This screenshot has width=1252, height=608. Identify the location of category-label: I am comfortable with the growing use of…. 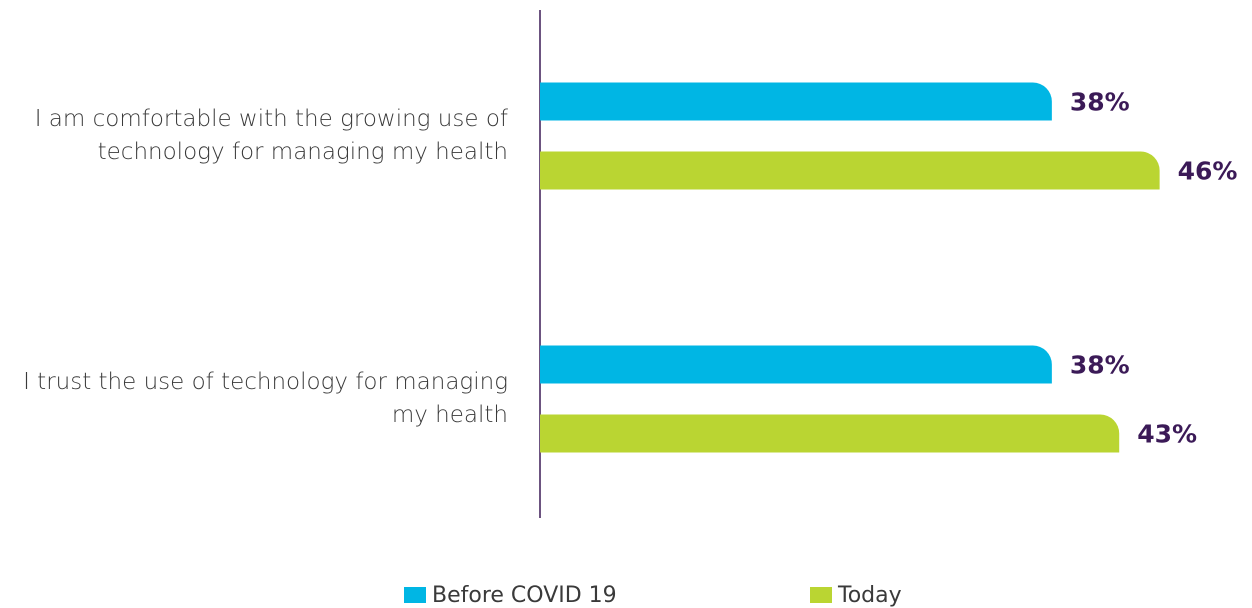
(271, 135).